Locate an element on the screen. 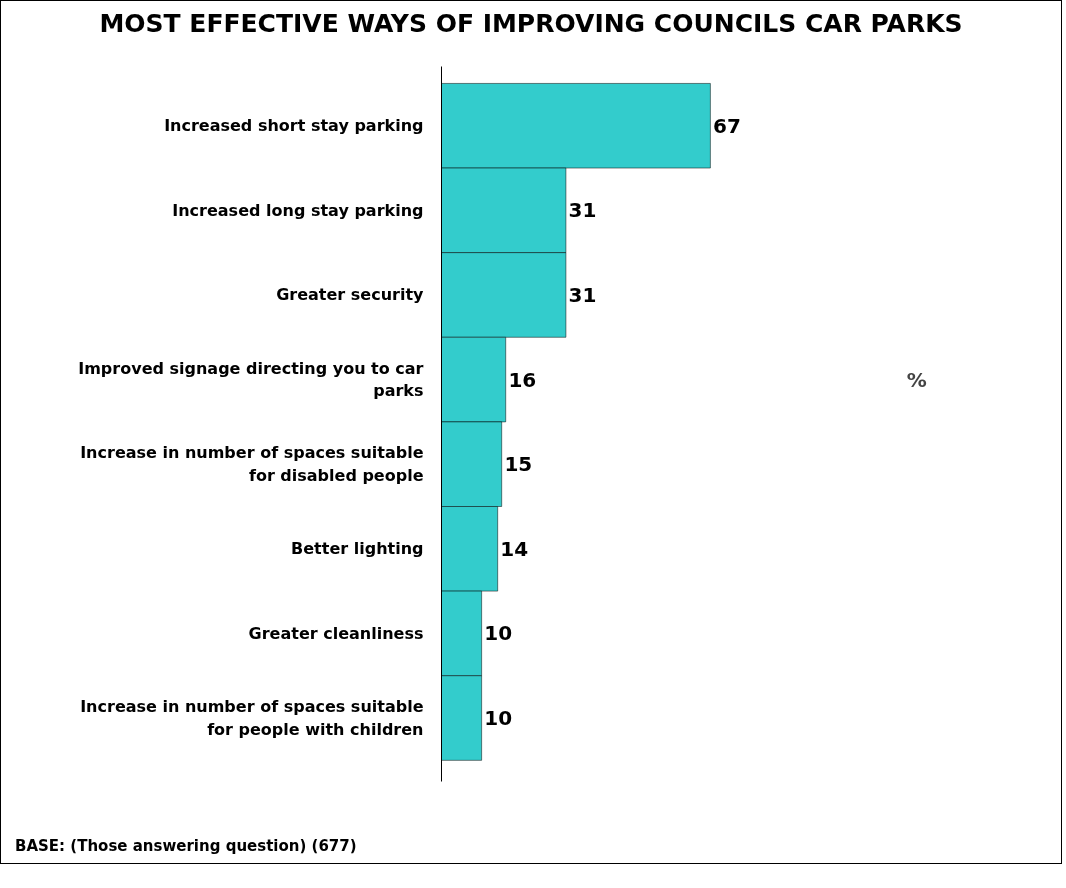  y-tick-label: Better lighting is located at coordinates (357, 549).